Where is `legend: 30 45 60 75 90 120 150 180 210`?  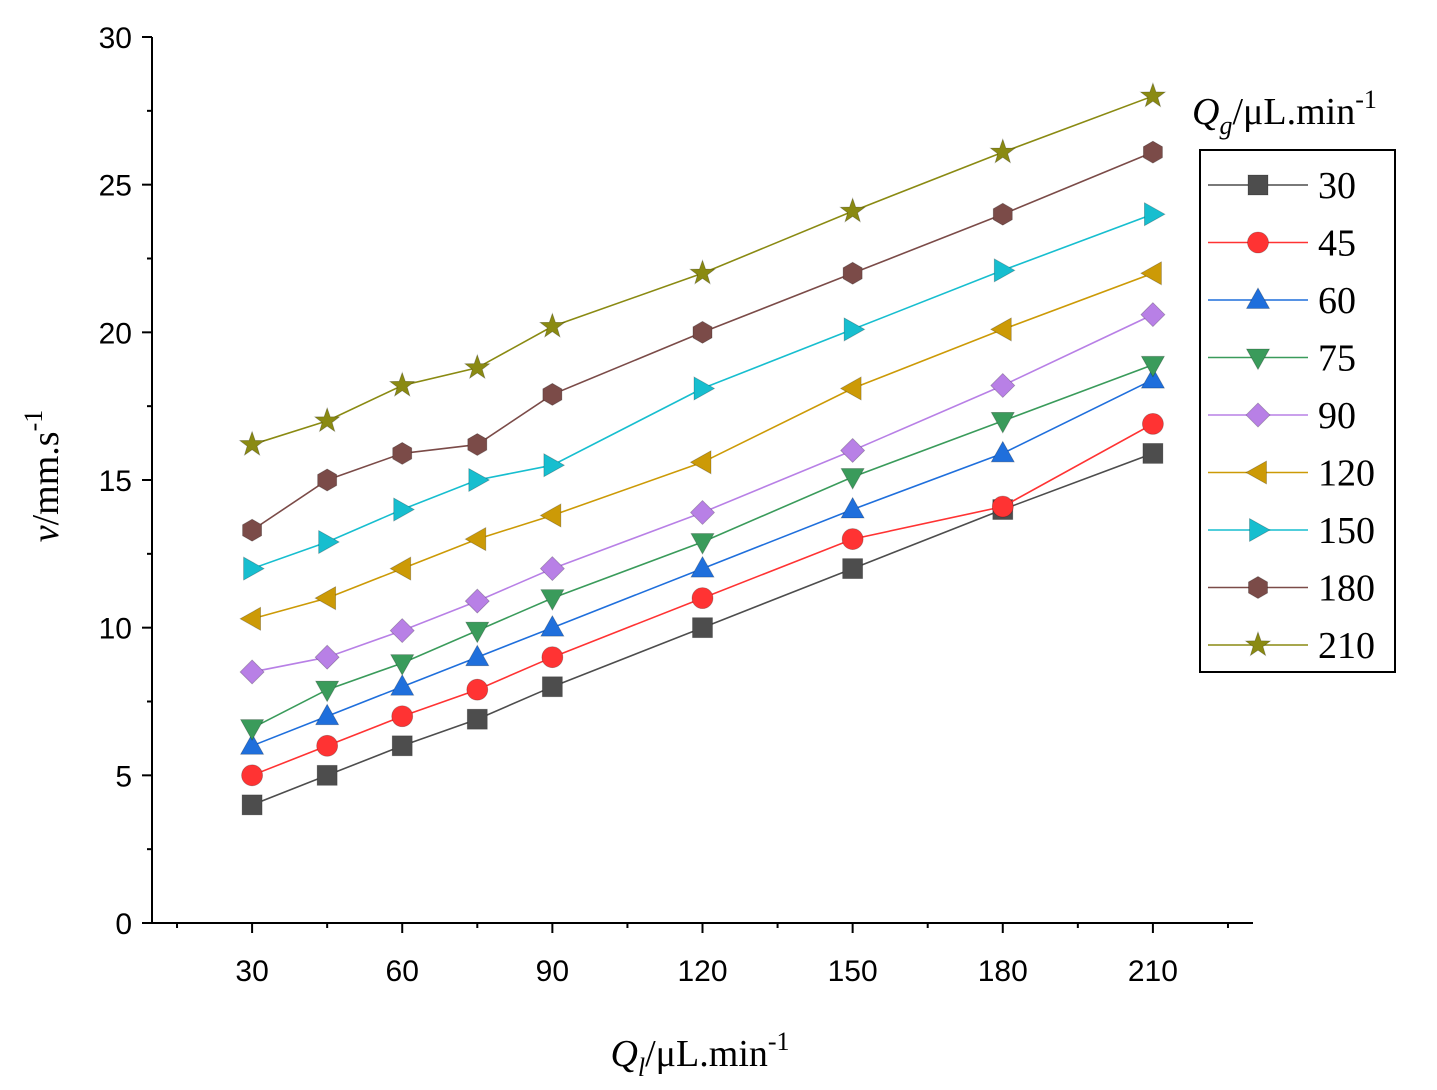 legend: 30 45 60 75 90 120 150 180 210 is located at coordinates (1297, 411).